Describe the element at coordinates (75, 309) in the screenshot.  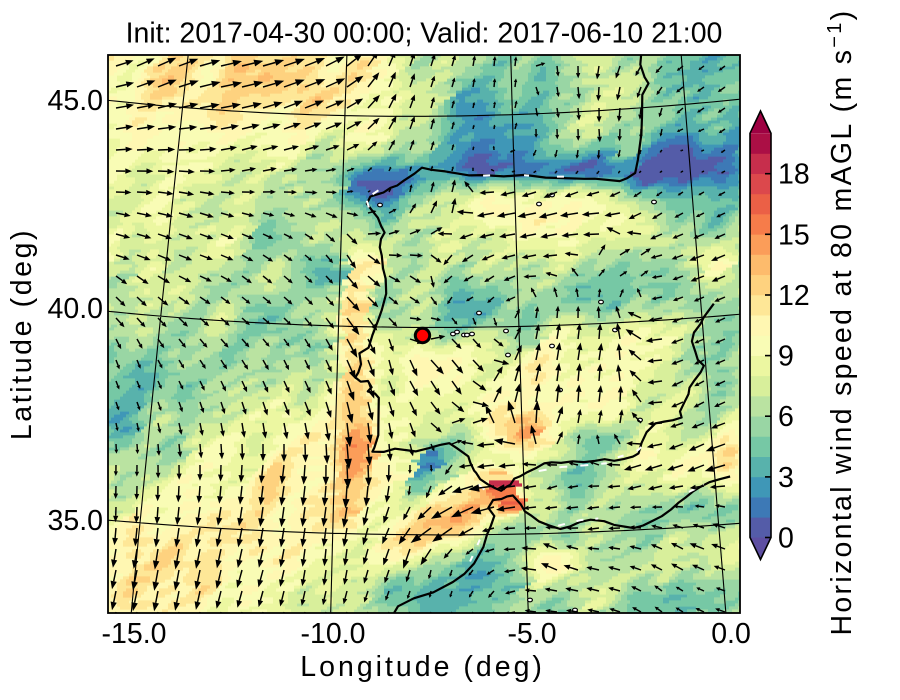
I see `svg-text: 40.0` at that location.